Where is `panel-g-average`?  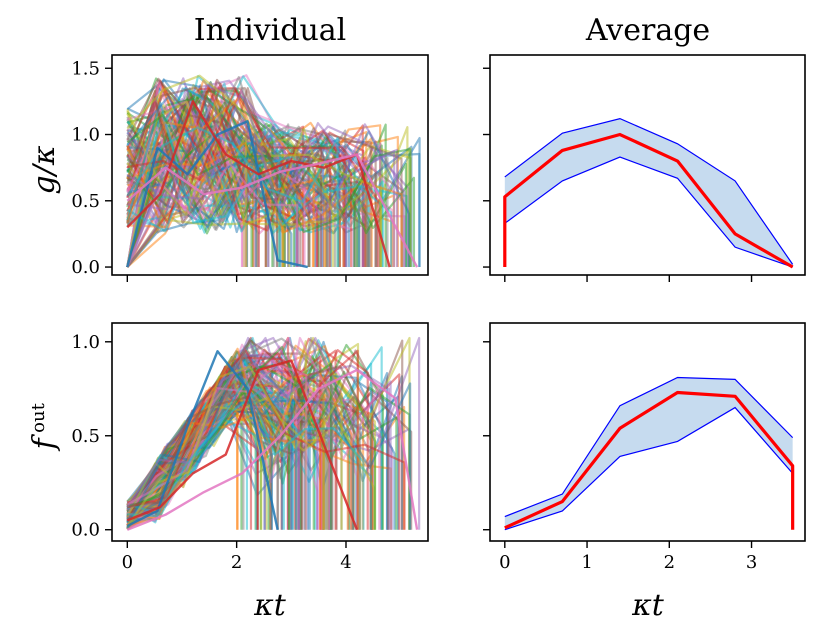
panel-g-average is located at coordinates (644, 168).